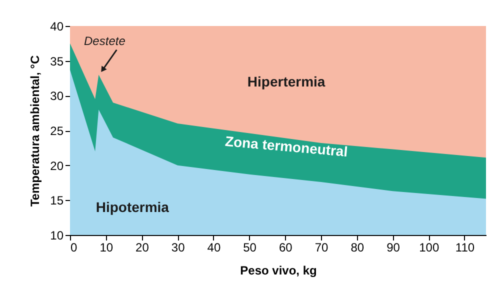 The image size is (500, 297). What do you see at coordinates (321, 247) in the screenshot?
I see `x-tick-label: 70` at bounding box center [321, 247].